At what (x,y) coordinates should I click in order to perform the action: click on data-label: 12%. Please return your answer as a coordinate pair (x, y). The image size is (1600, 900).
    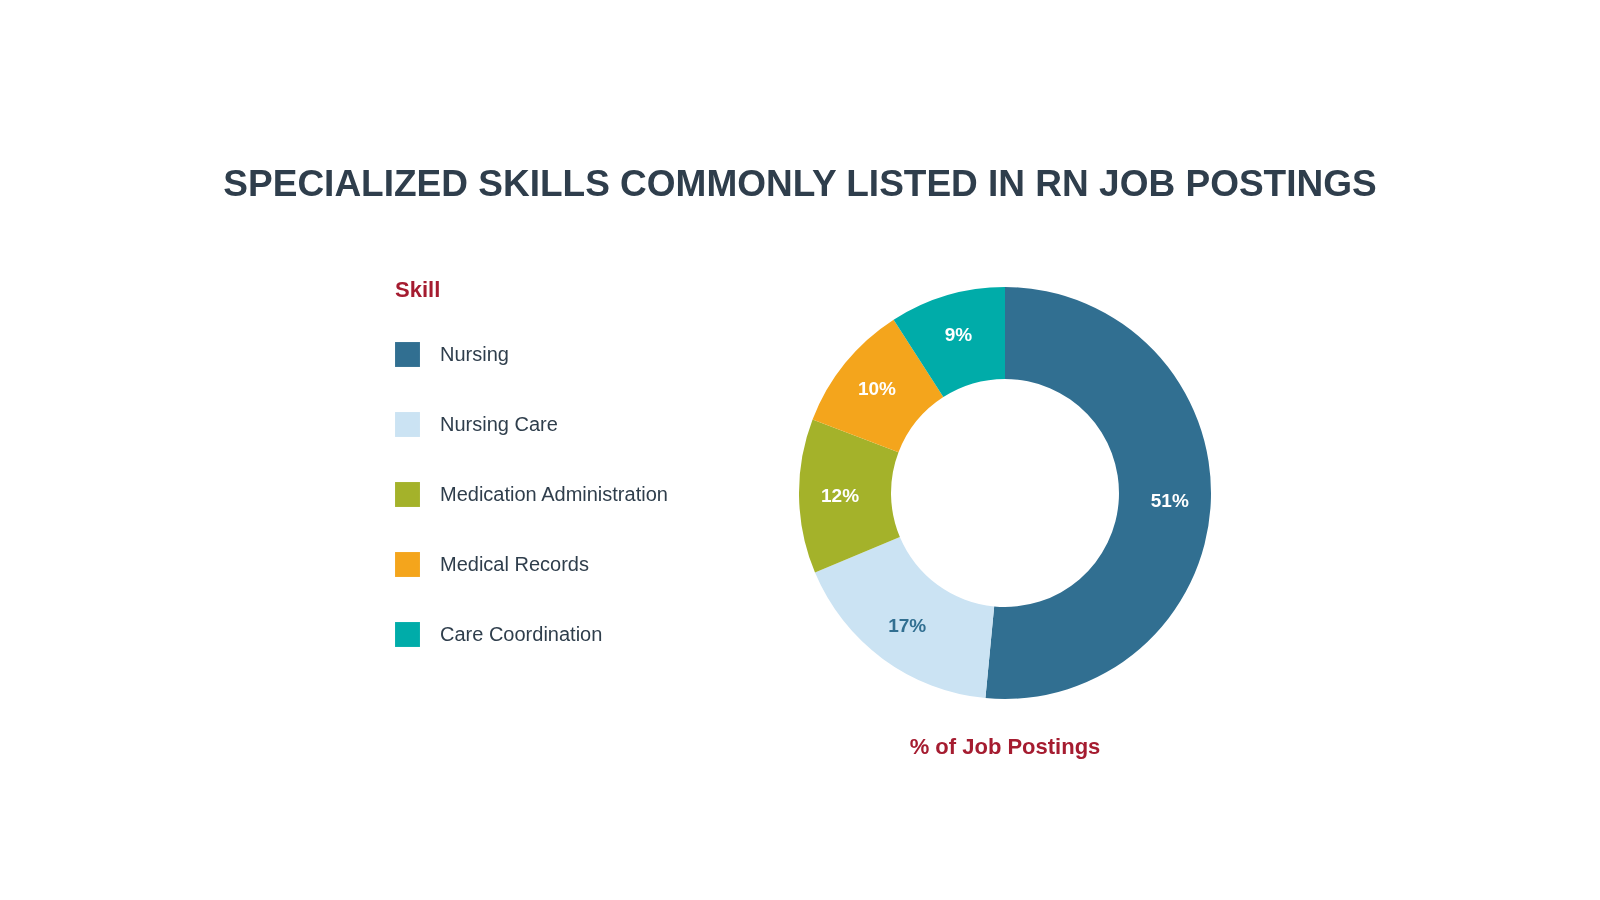
    Looking at the image, I should click on (840, 495).